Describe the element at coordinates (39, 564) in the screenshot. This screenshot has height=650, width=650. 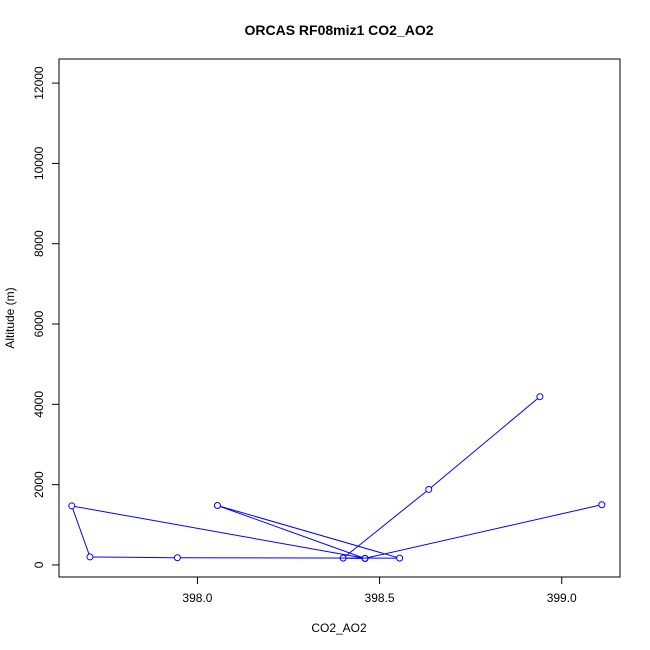
I see `y-tick-label: 0` at that location.